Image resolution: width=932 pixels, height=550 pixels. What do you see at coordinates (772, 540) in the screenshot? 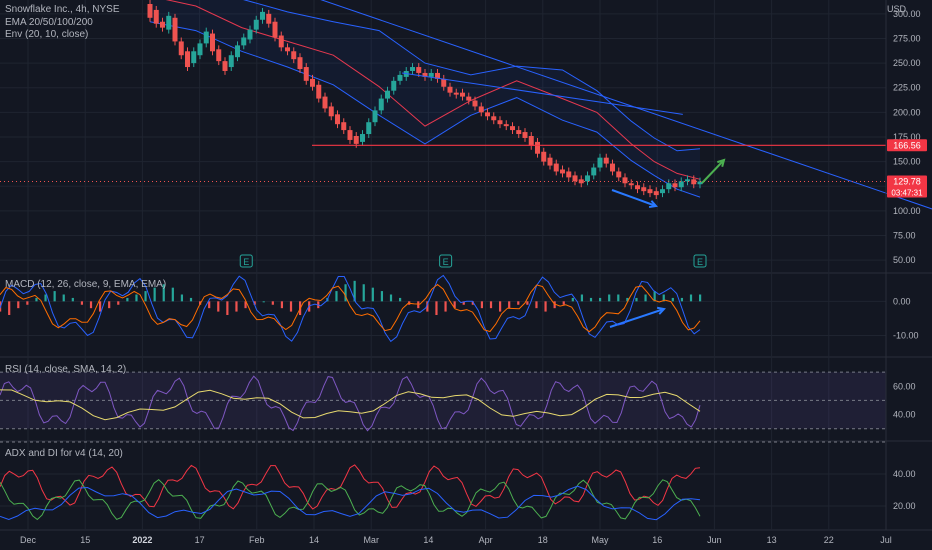
I see `x-axis-tick: 13` at bounding box center [772, 540].